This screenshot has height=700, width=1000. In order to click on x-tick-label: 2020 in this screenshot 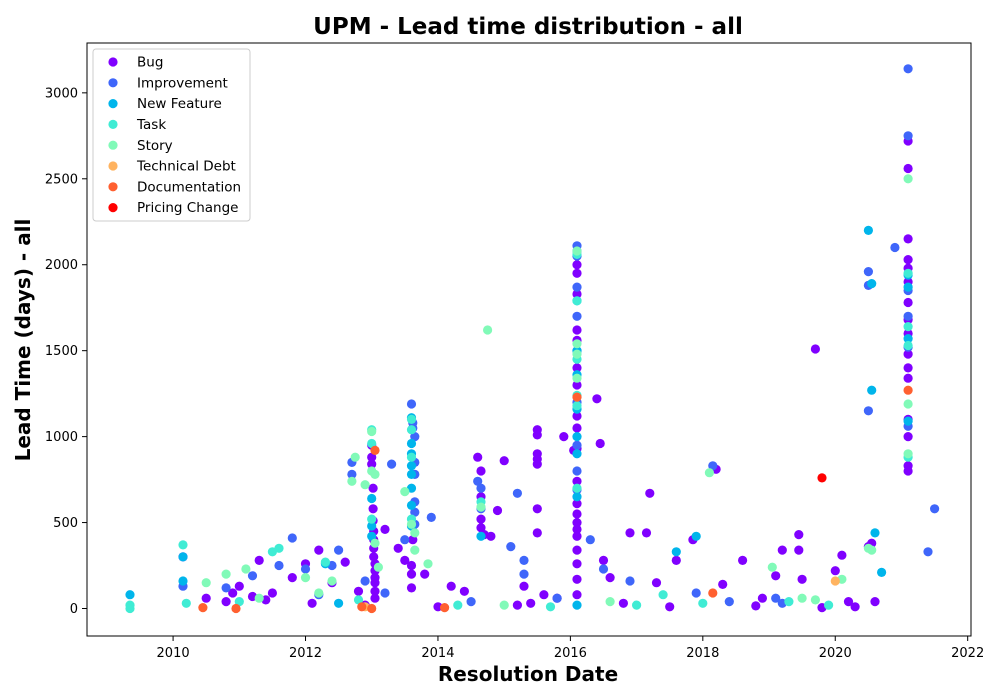, I will do `click(835, 653)`.